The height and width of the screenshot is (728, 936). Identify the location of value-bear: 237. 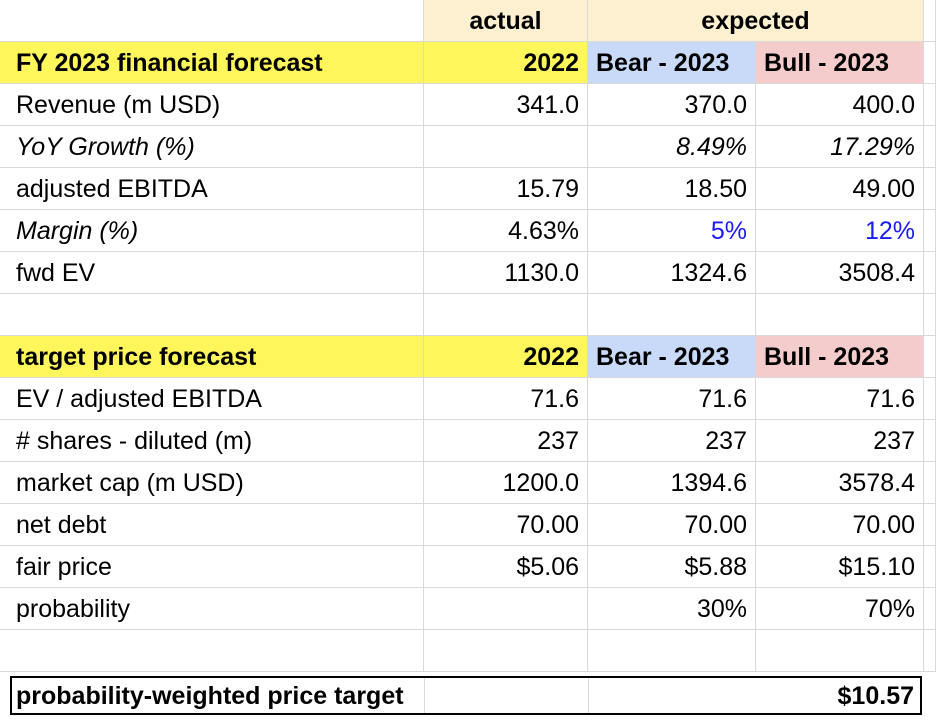
(672, 441).